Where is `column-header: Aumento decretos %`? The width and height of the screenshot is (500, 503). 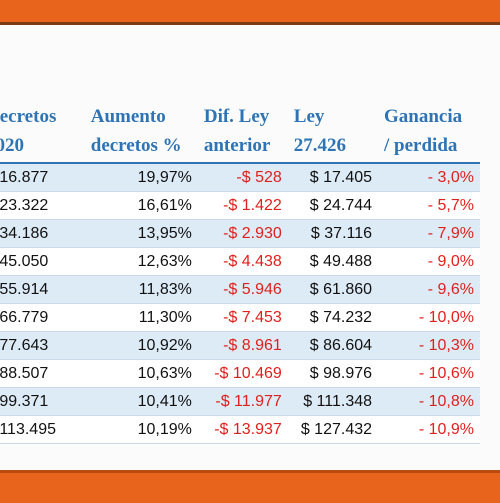 column-header: Aumento decretos % is located at coordinates (141, 116).